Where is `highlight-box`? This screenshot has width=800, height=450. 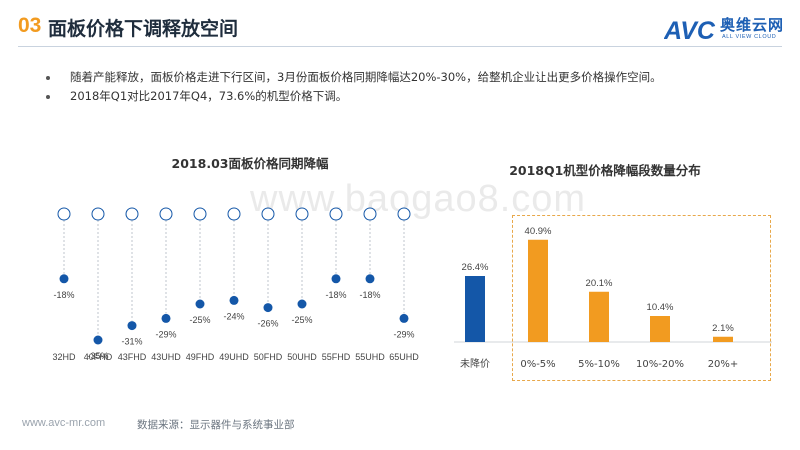 highlight-box is located at coordinates (641, 298).